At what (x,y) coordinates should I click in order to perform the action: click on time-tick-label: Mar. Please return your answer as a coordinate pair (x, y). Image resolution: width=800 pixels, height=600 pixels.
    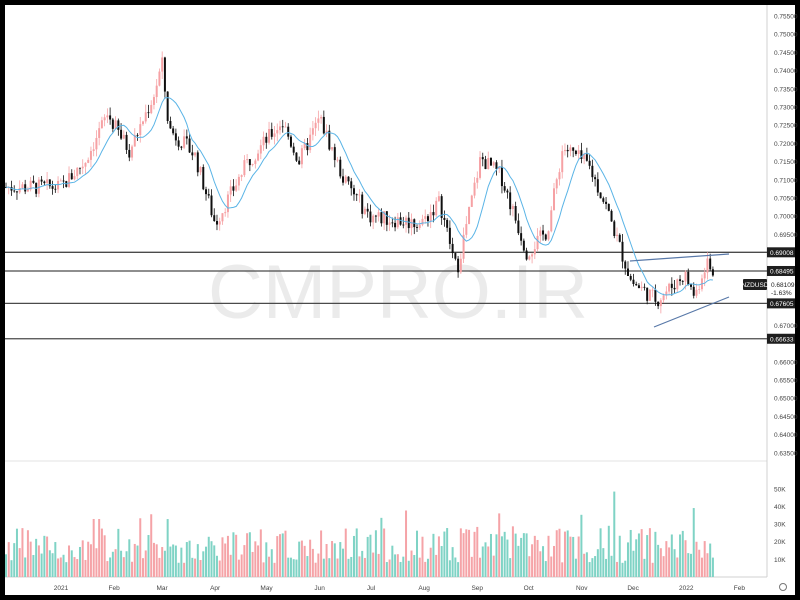
    Looking at the image, I should click on (162, 588).